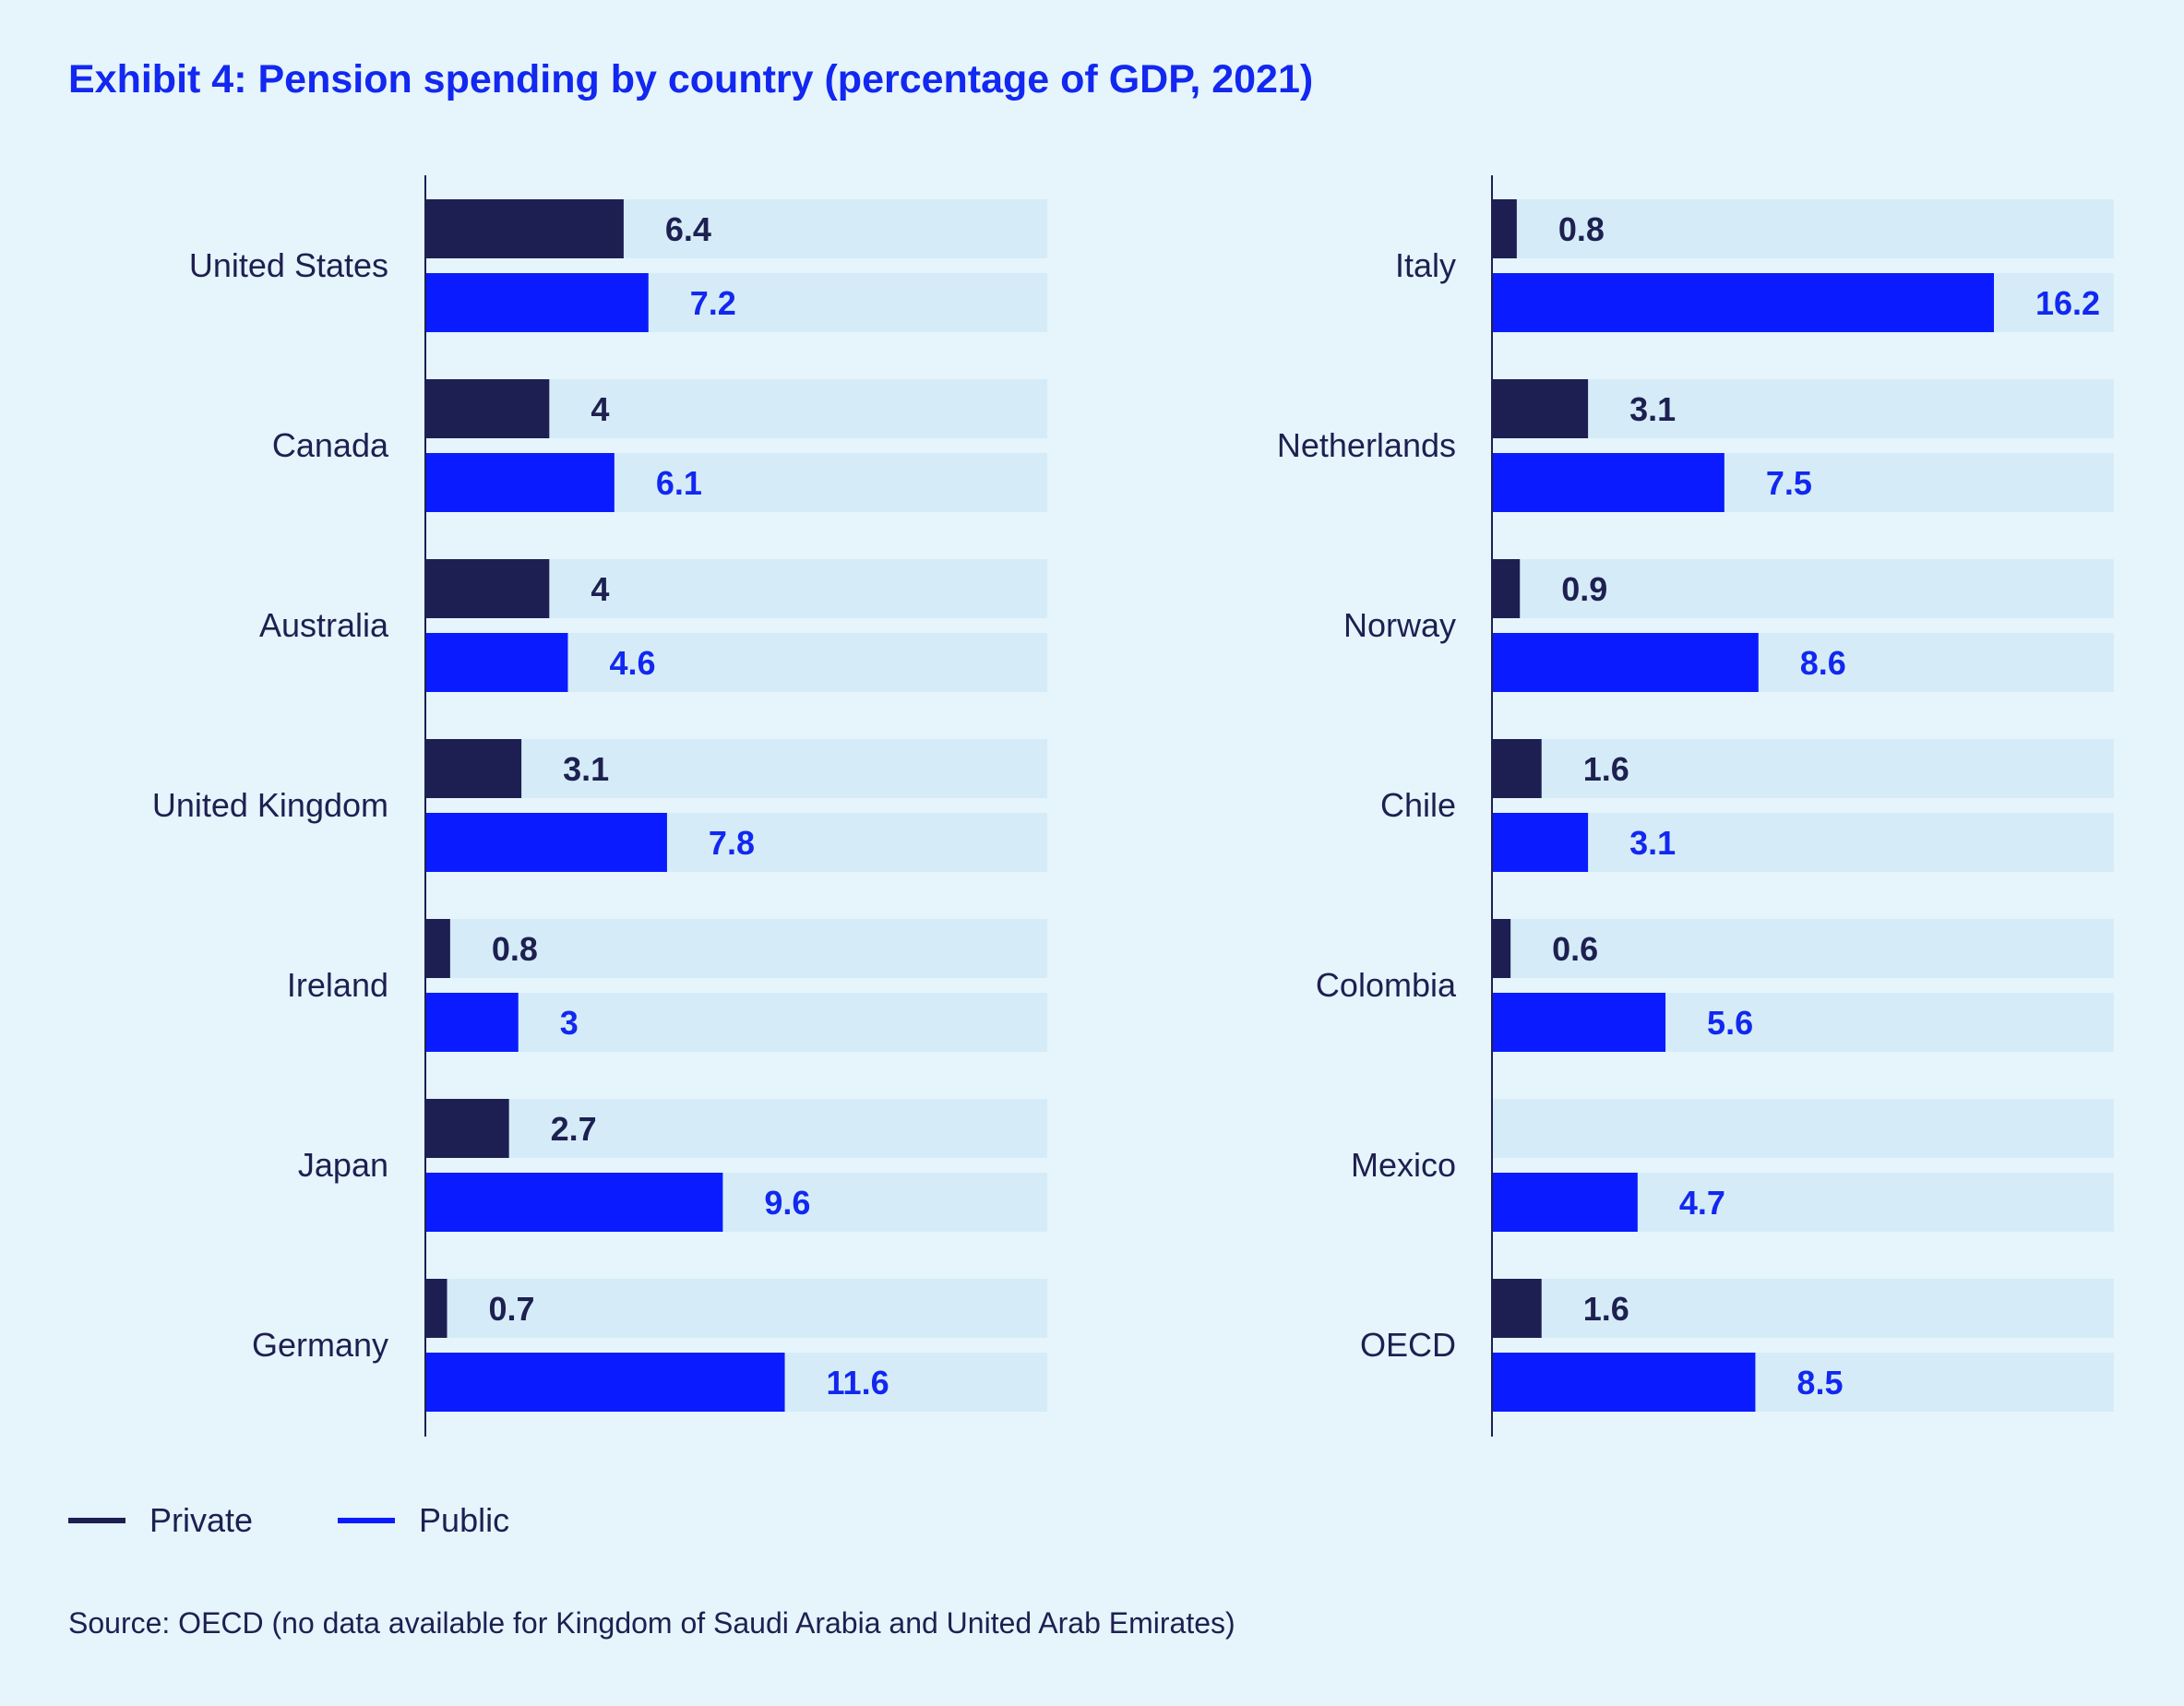  What do you see at coordinates (1803, 1128) in the screenshot?
I see `track-private-mexico` at bounding box center [1803, 1128].